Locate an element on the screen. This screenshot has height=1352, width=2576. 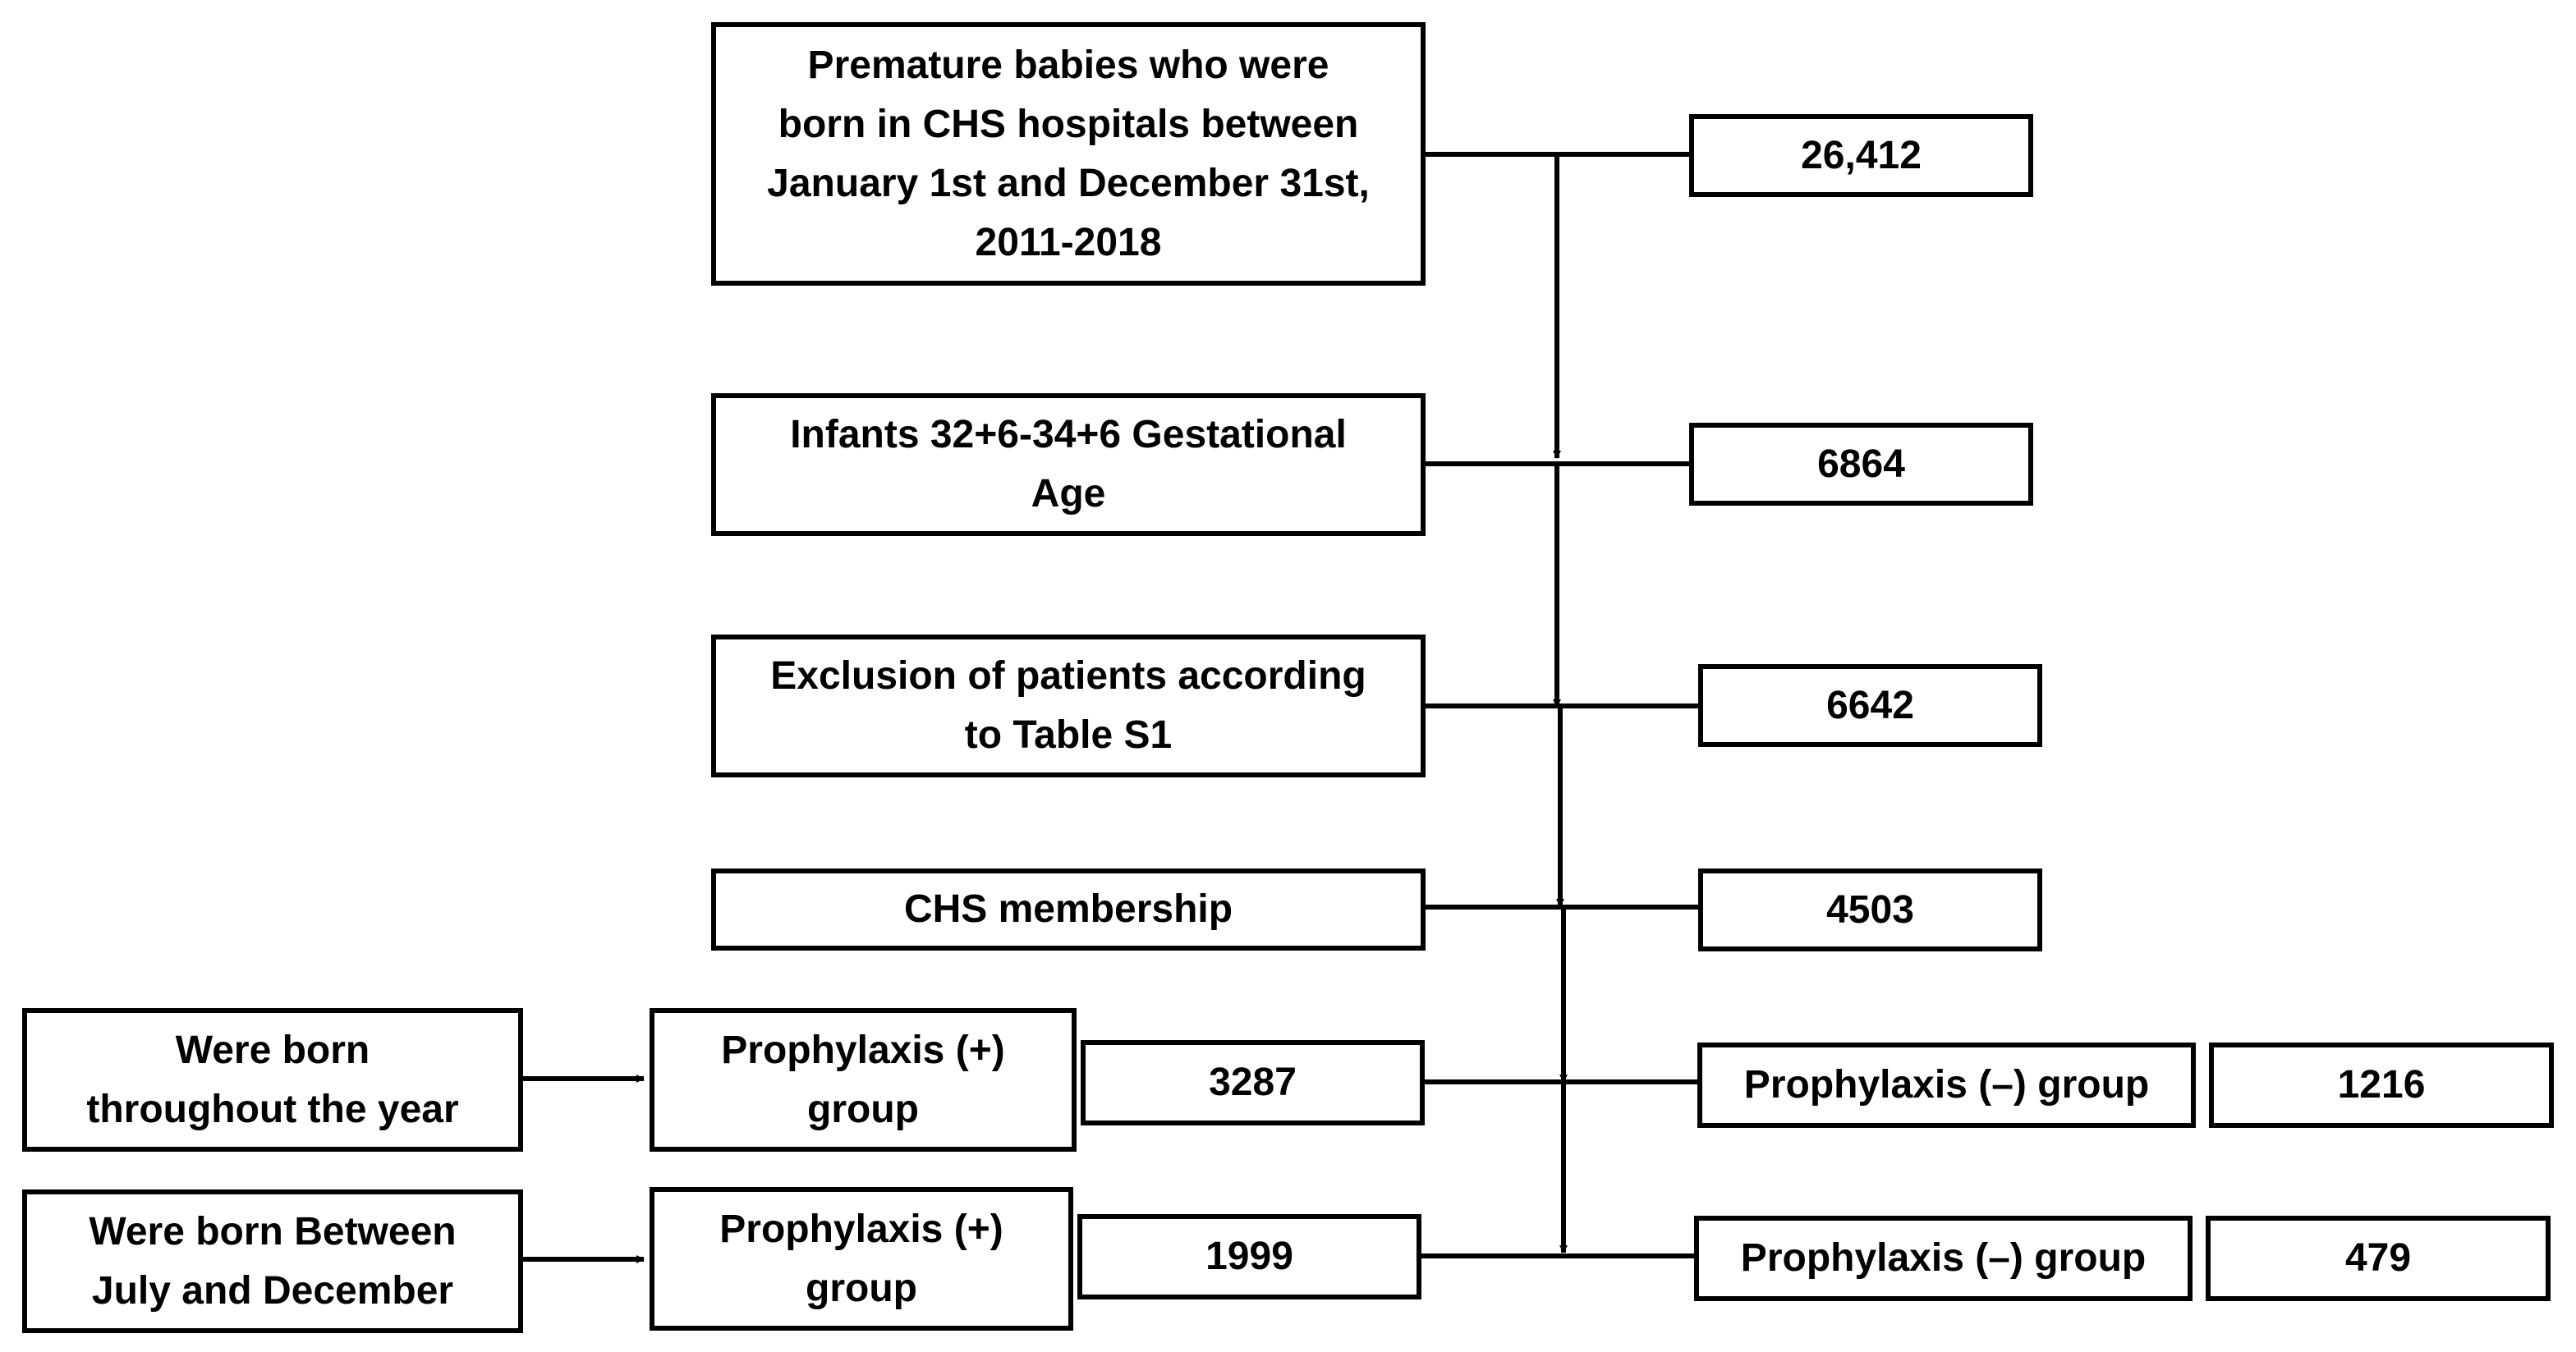
prophylaxis-pos-july-dec-box: Prophylaxis (+) group is located at coordinates (861, 1259).